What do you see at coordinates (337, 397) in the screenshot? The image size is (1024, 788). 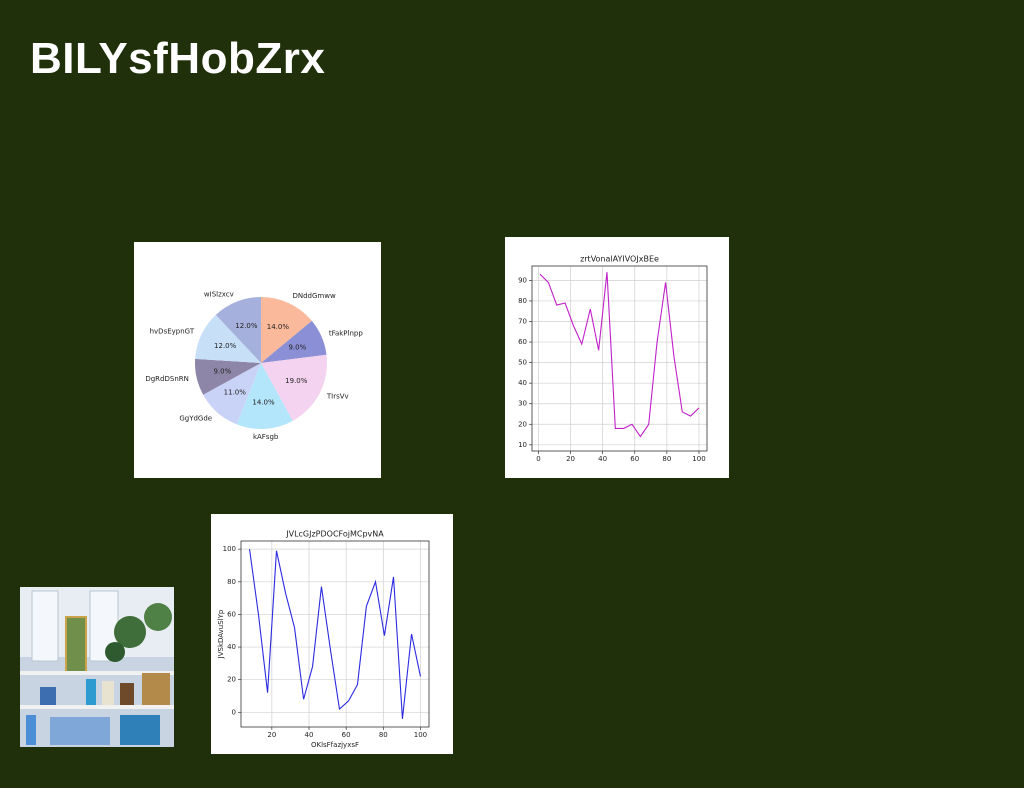 I see `slice-label: TIrsVv` at bounding box center [337, 397].